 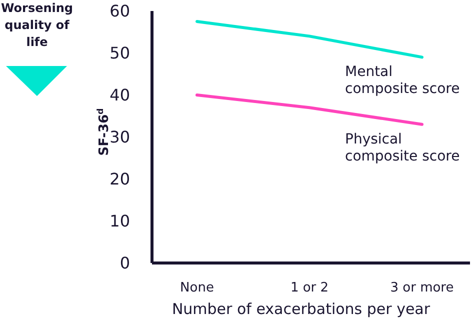 I want to click on x-axis-title: Number of exacerbations per year, so click(x=301, y=309).